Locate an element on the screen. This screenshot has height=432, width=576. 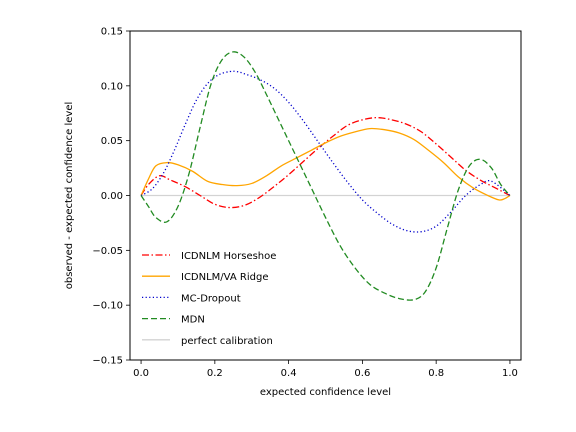
series-line-icdnlm-horseshoe is located at coordinates (325, 162).